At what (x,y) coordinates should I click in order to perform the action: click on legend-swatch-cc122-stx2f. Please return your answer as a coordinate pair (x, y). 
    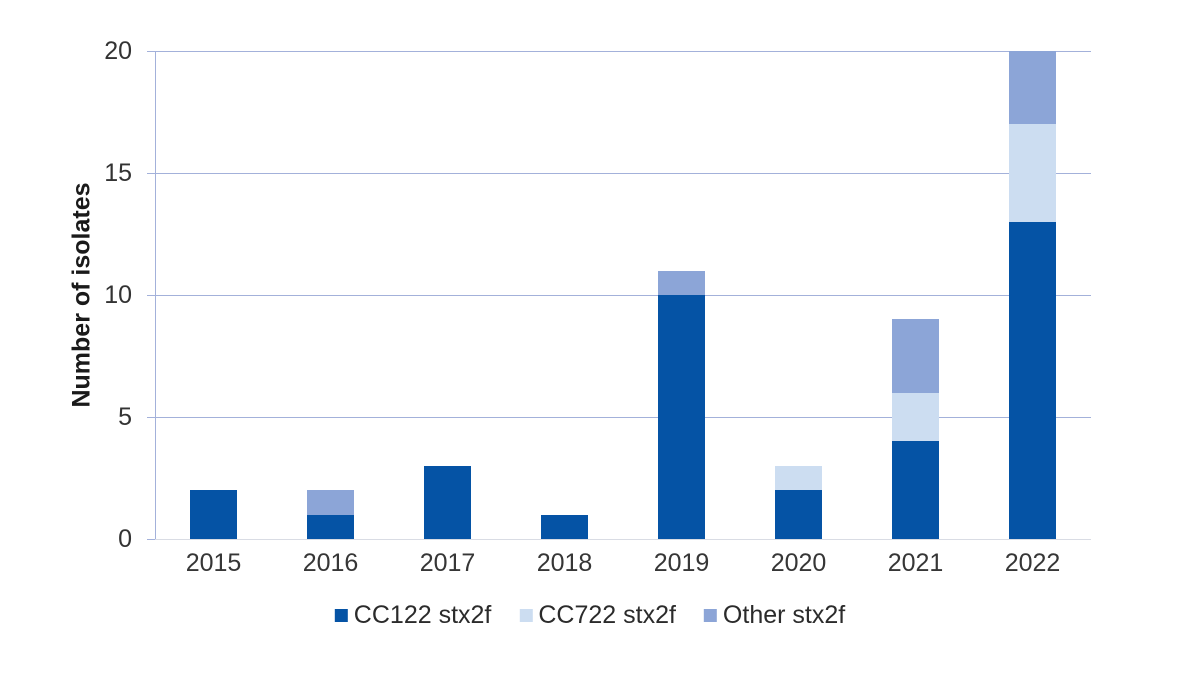
    Looking at the image, I should click on (341, 615).